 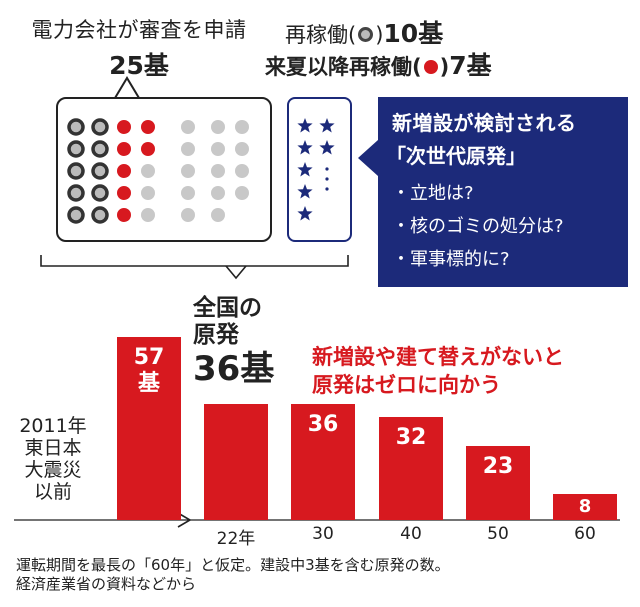 I want to click on zero-warning: 新増設や建て替えがないと 原発はゼロに向かう, so click(x=438, y=371).